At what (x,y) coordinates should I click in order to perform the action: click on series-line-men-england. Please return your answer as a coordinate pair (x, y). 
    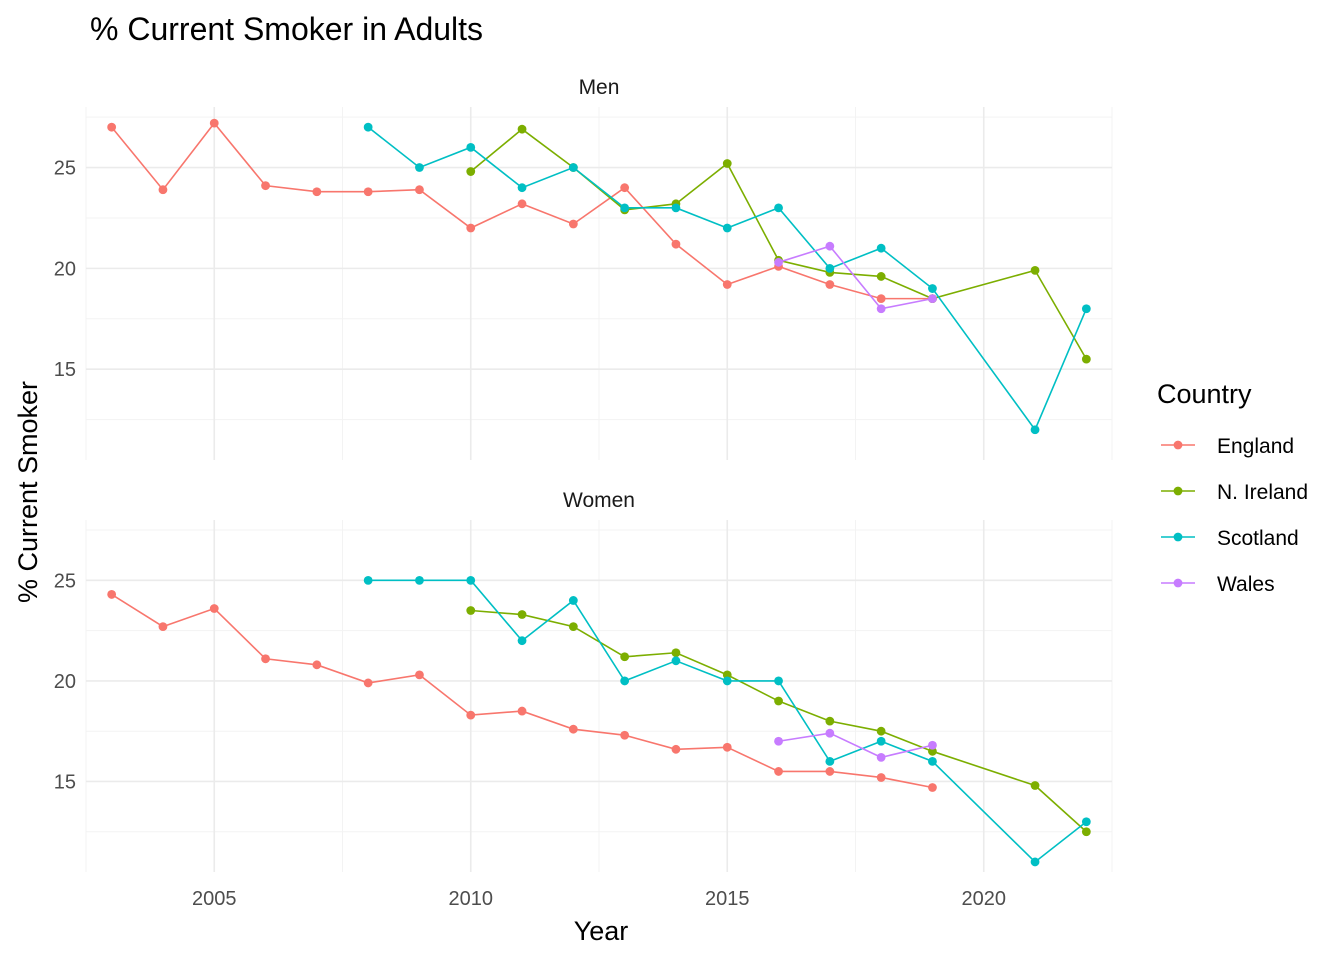
    Looking at the image, I should click on (522, 210).